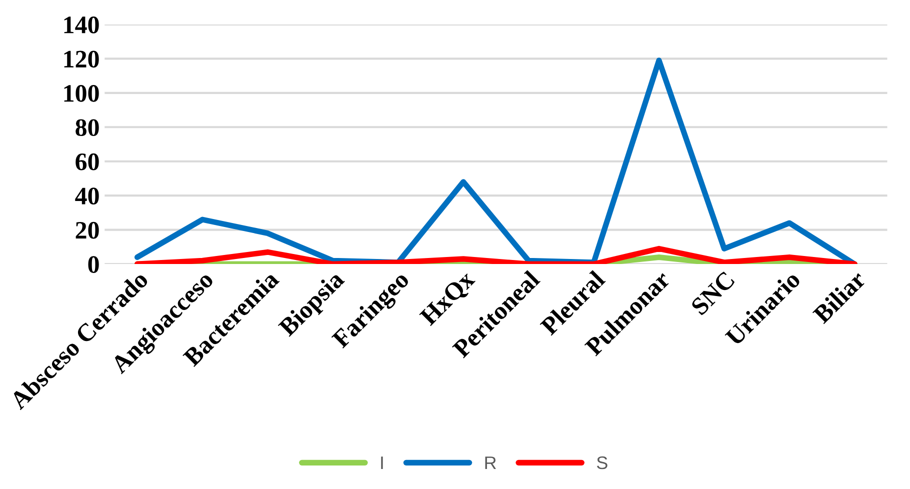  What do you see at coordinates (81, 59) in the screenshot?
I see `y-tick-label: 120` at bounding box center [81, 59].